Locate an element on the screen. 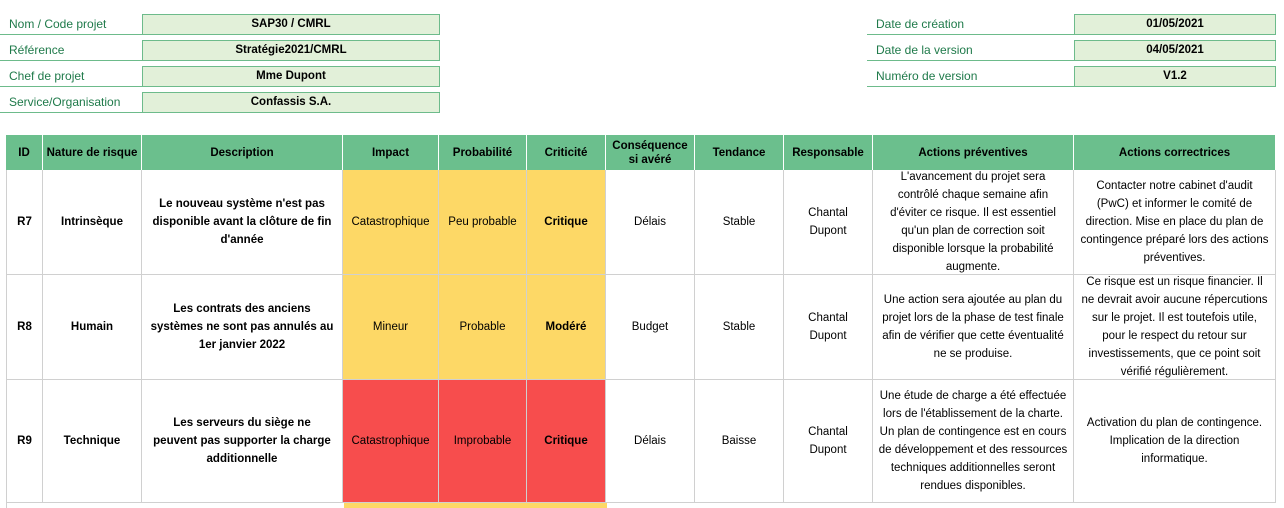 This screenshot has height=508, width=1284. row-r8-id: R8 is located at coordinates (24, 327).